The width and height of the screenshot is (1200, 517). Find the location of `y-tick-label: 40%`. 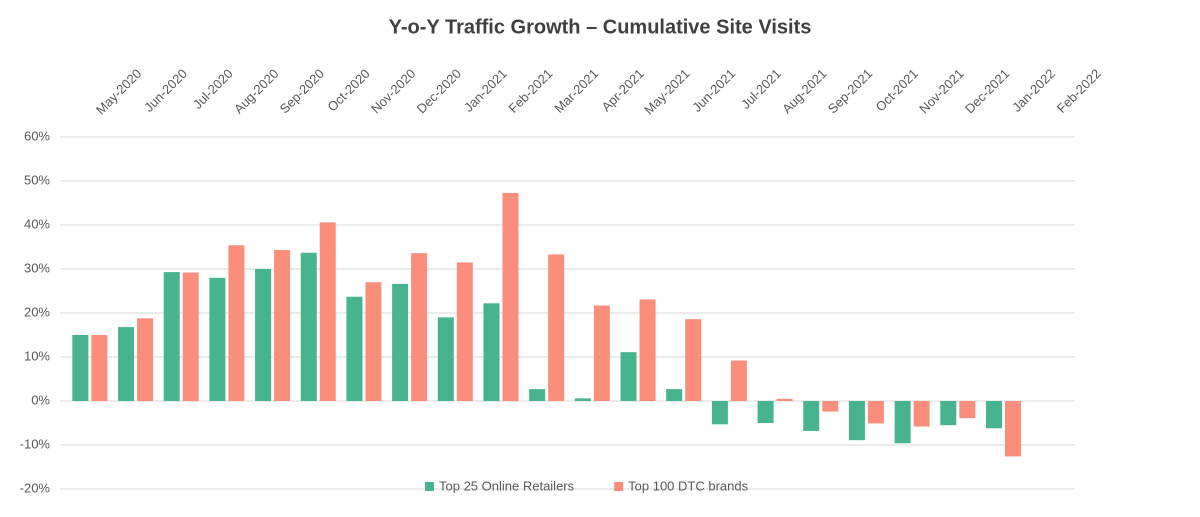

y-tick-label: 40% is located at coordinates (37, 223).